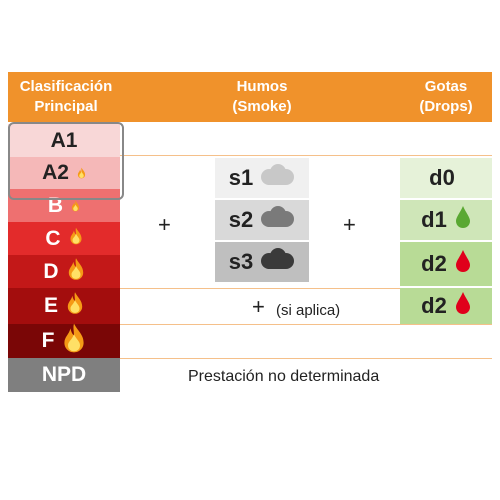 The height and width of the screenshot is (500, 500). I want to click on class-c-cell: C, so click(64, 238).